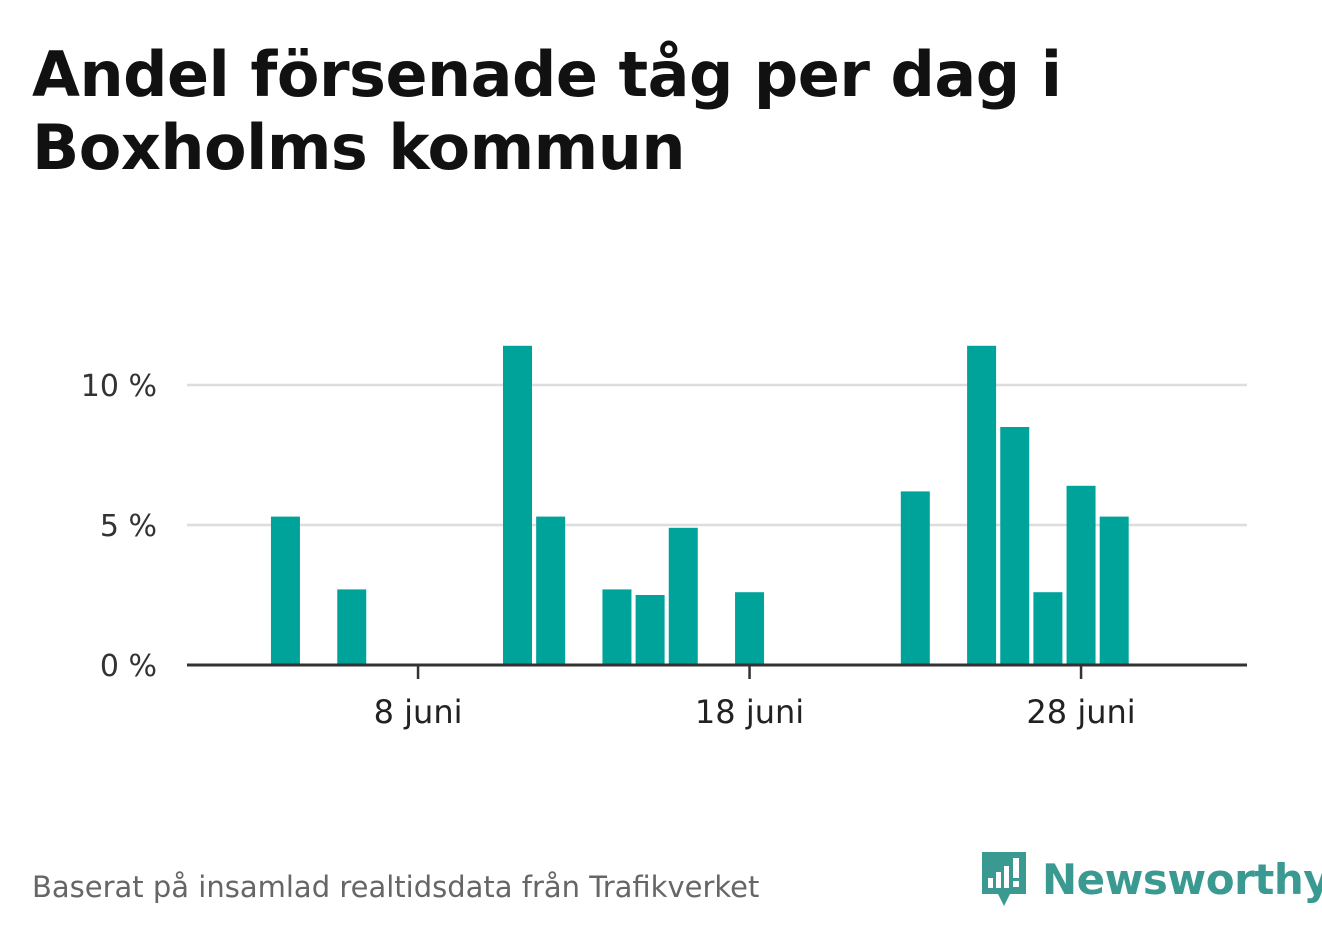 The image size is (1322, 939). What do you see at coordinates (128, 526) in the screenshot?
I see `y-tick-label: 5 %` at bounding box center [128, 526].